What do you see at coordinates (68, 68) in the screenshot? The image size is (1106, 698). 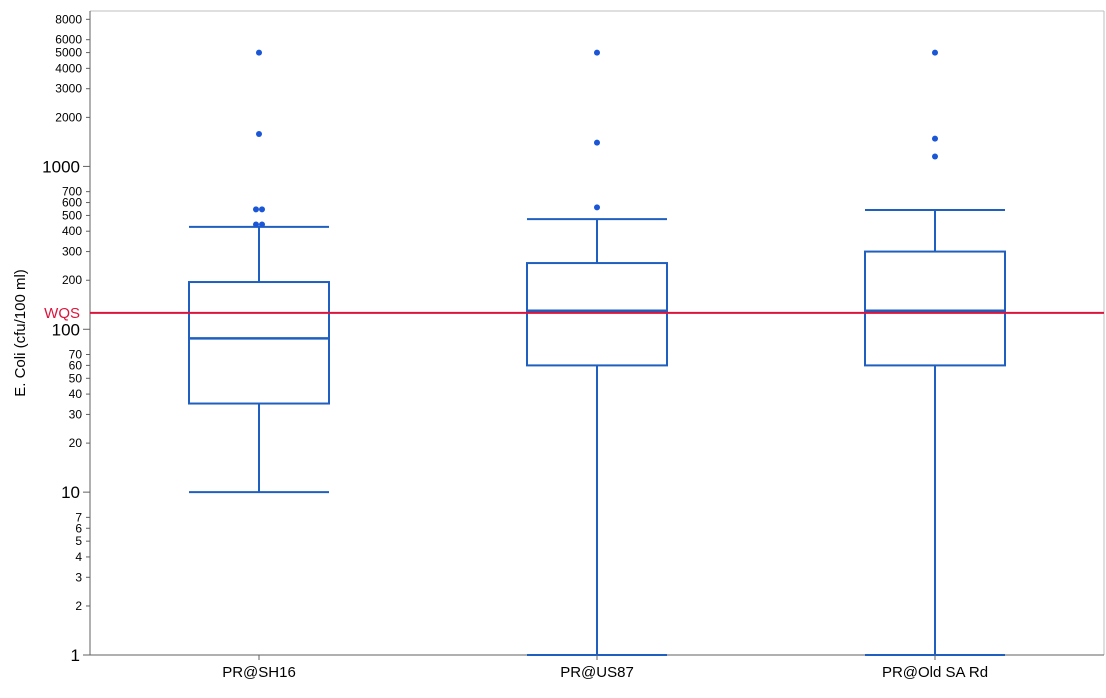 I see `y-tick-label: 4000` at bounding box center [68, 68].